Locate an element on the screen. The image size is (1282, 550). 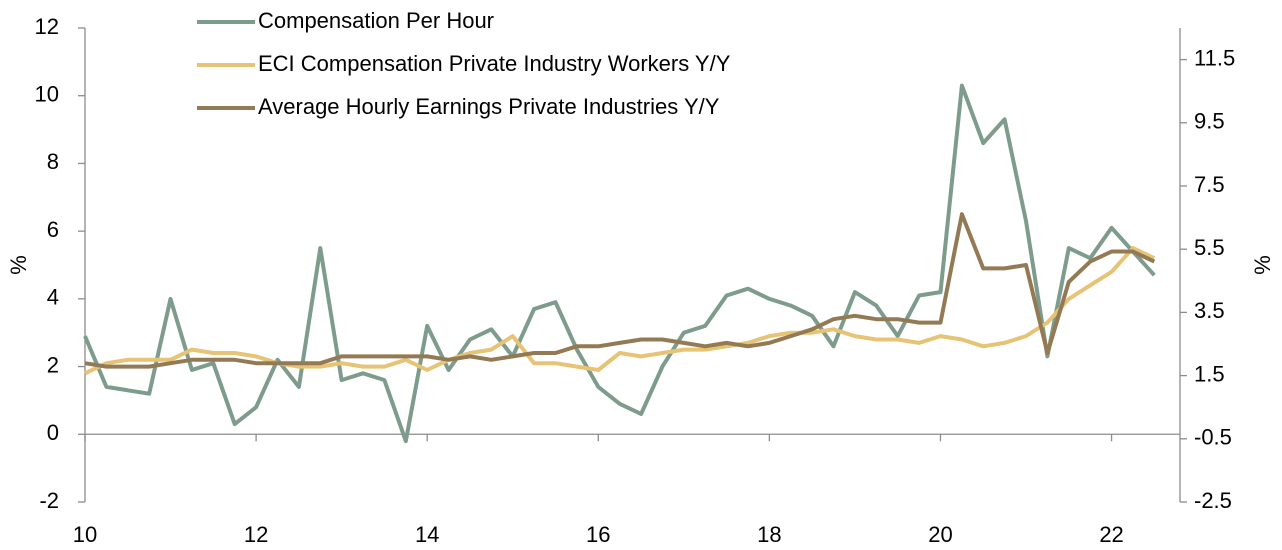
x-tick-label: 18 is located at coordinates (769, 534).